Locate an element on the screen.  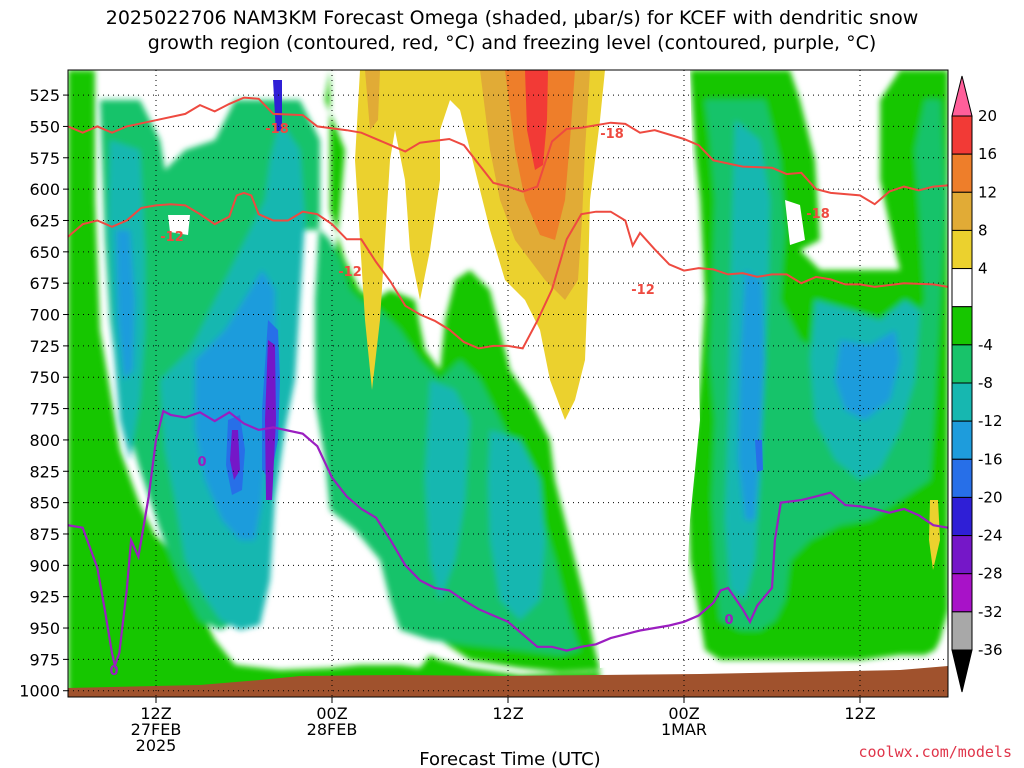
colorbar-label: -20 is located at coordinates (990, 497).